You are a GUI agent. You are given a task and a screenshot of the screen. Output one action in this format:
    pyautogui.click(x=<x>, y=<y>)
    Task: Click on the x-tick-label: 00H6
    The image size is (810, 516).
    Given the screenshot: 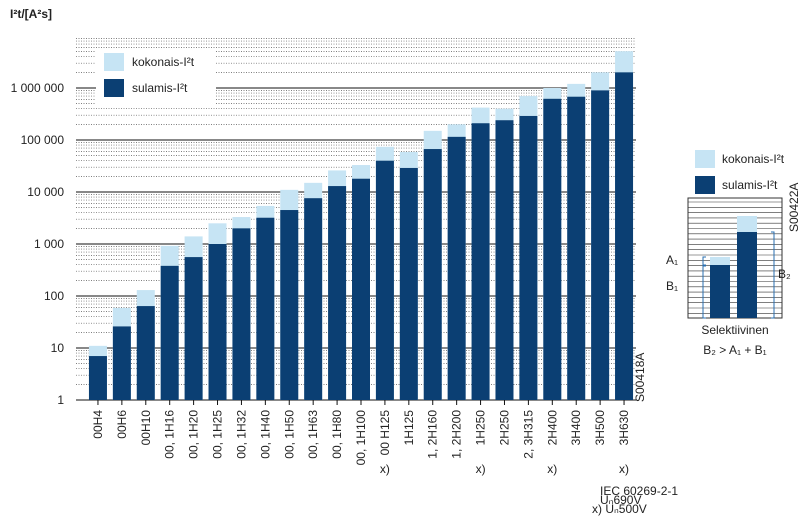 What is the action you would take?
    pyautogui.click(x=122, y=424)
    